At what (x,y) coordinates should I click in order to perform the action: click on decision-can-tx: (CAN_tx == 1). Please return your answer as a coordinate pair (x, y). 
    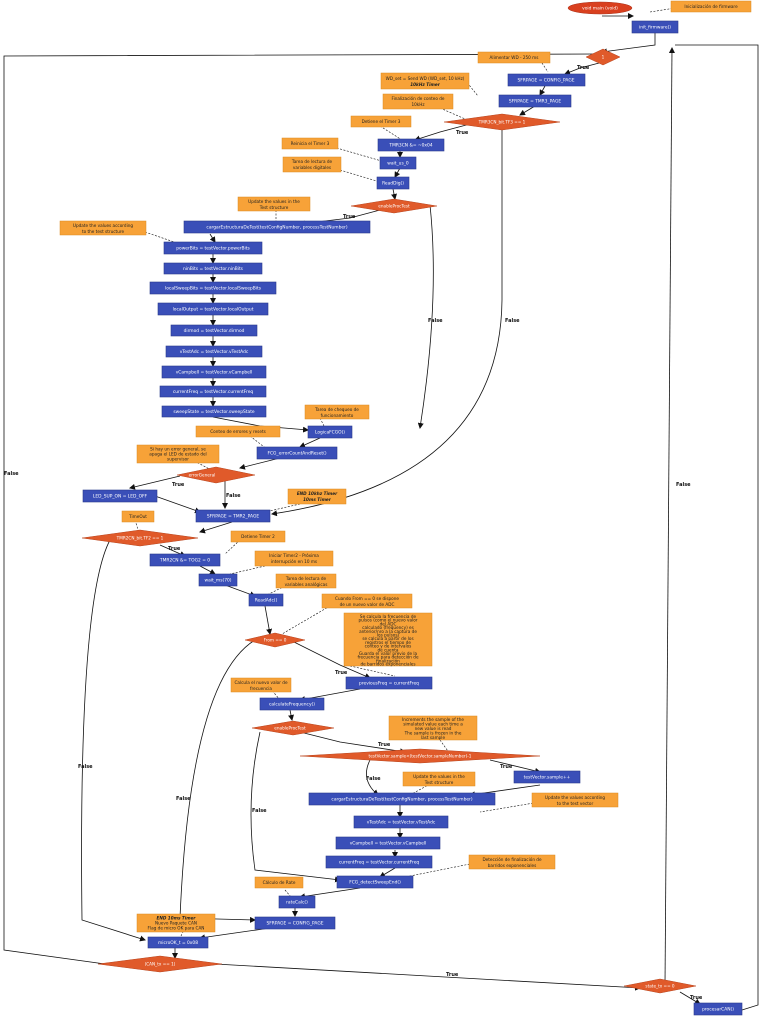
    Looking at the image, I should click on (160, 964).